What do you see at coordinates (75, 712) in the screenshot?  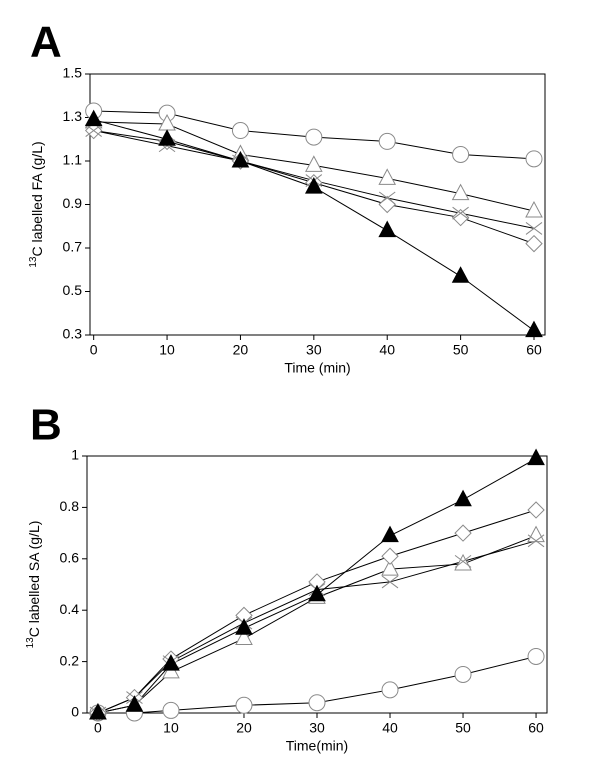 I see `y-tick-label: 0` at bounding box center [75, 712].